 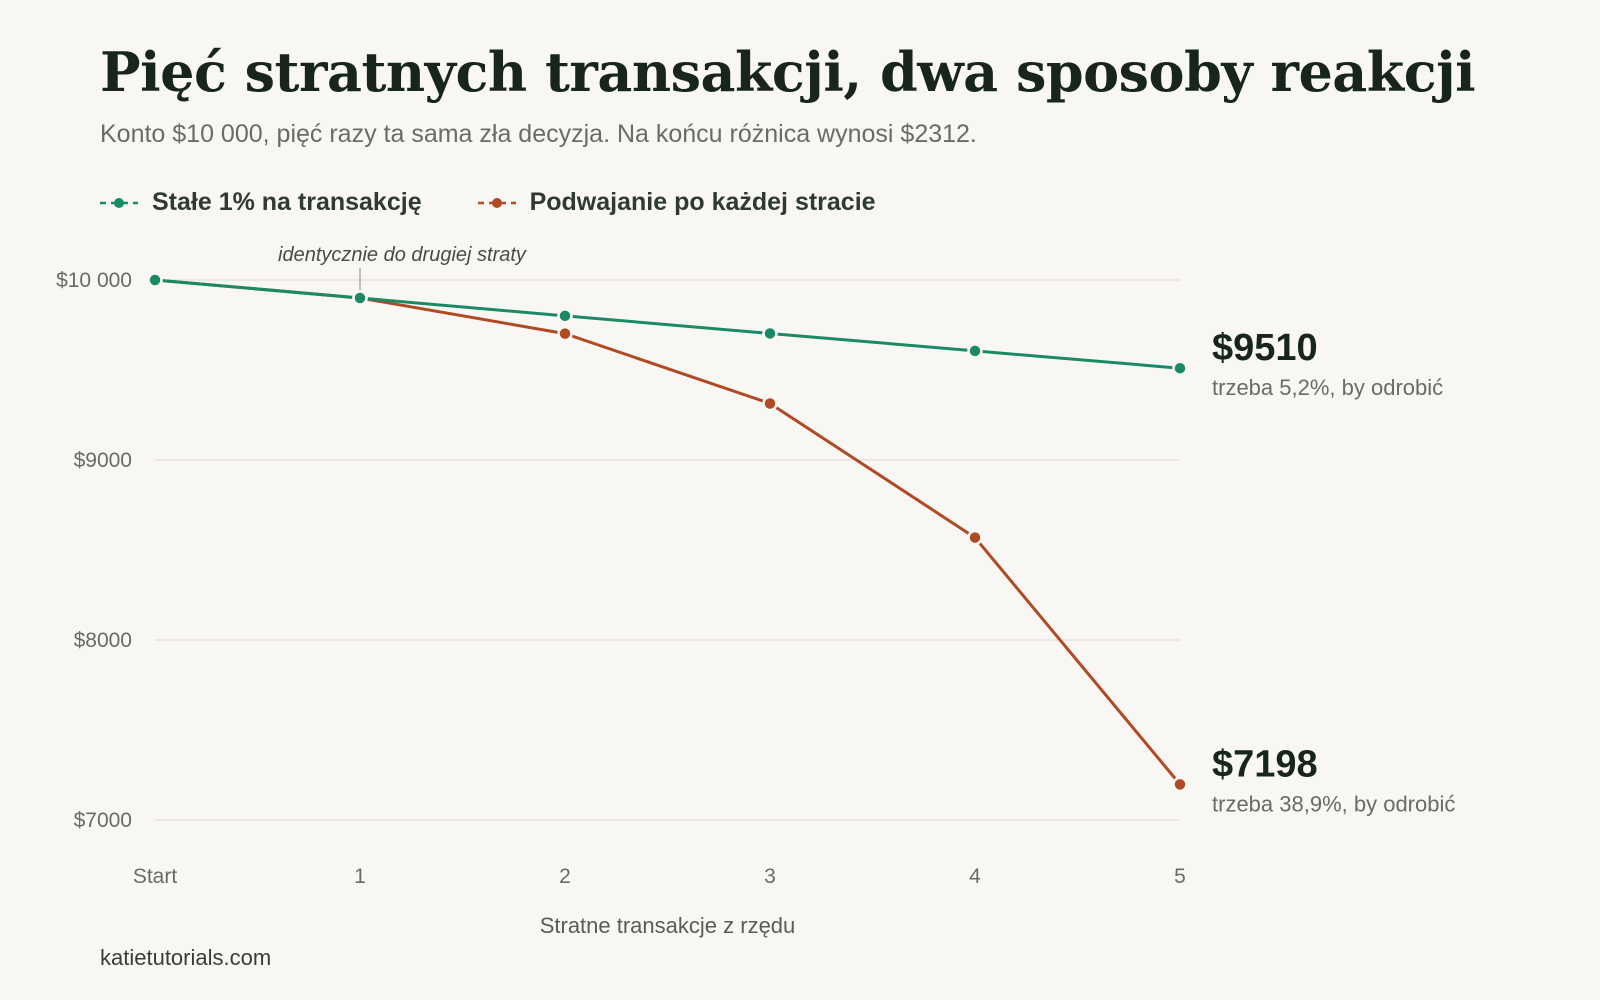 I want to click on x-tick-label: 4, so click(x=975, y=876).